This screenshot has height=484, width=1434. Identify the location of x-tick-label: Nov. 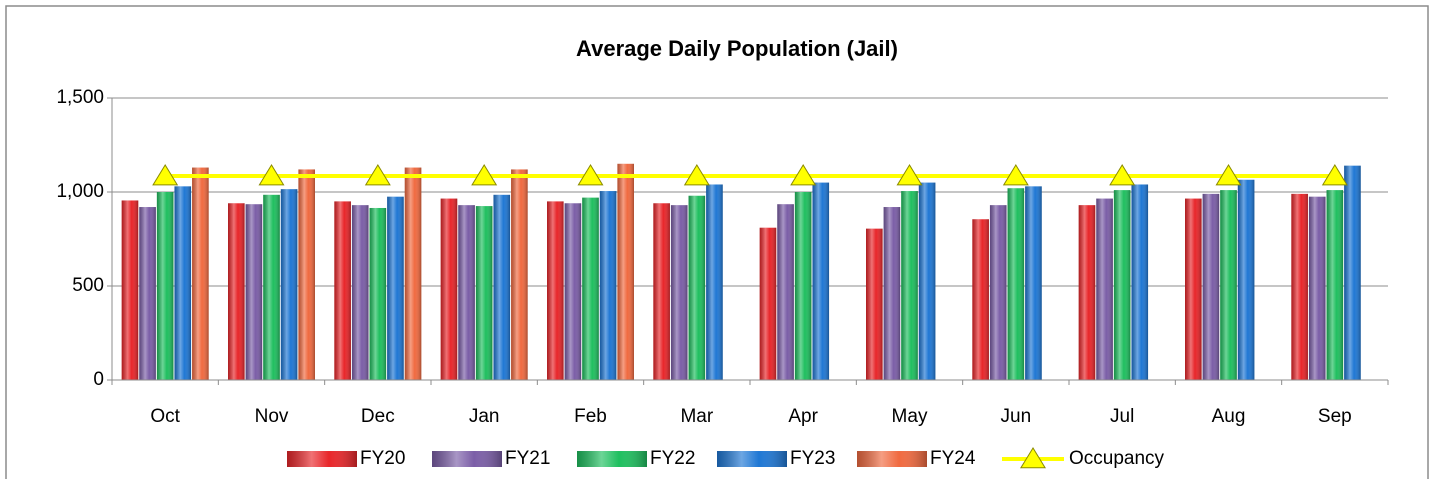
(272, 416).